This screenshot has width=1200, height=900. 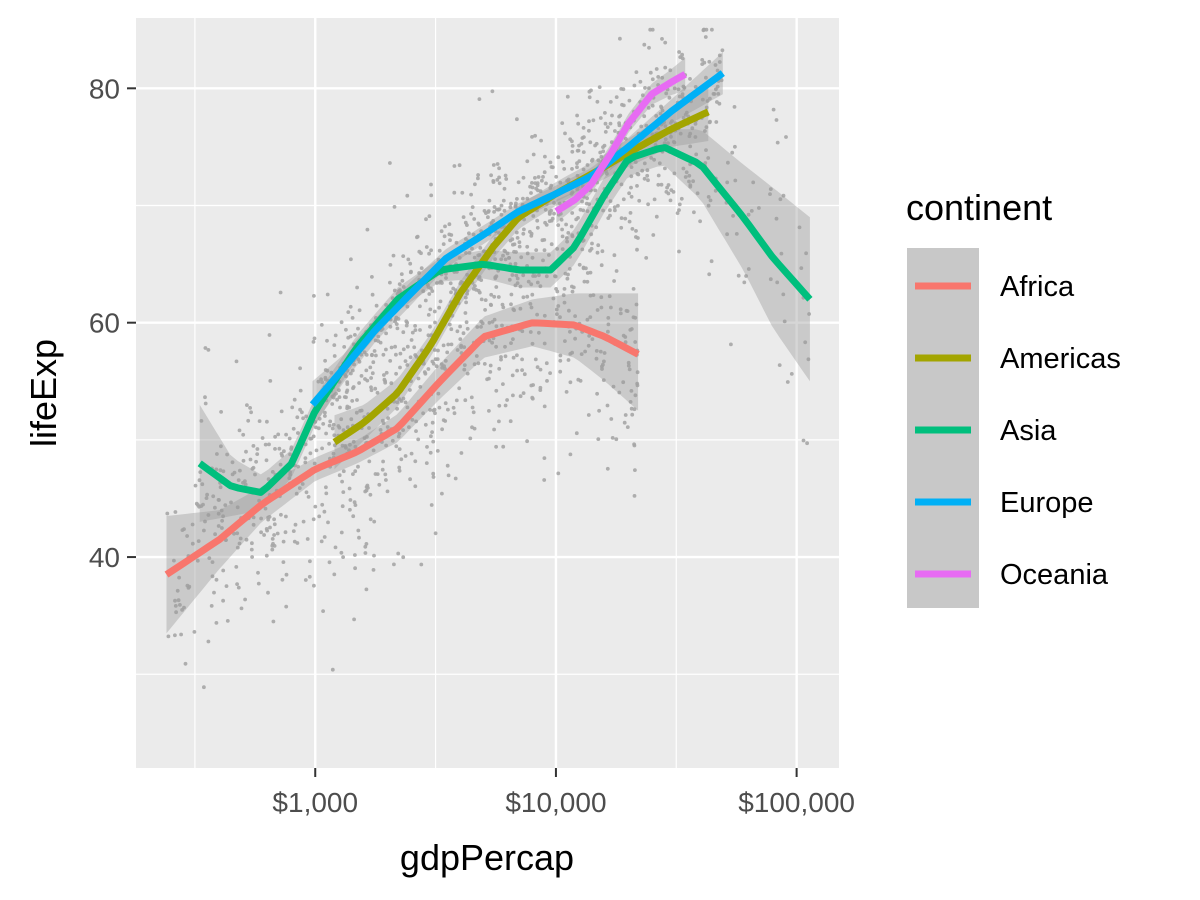 I want to click on legend-title: continent, so click(x=979, y=207).